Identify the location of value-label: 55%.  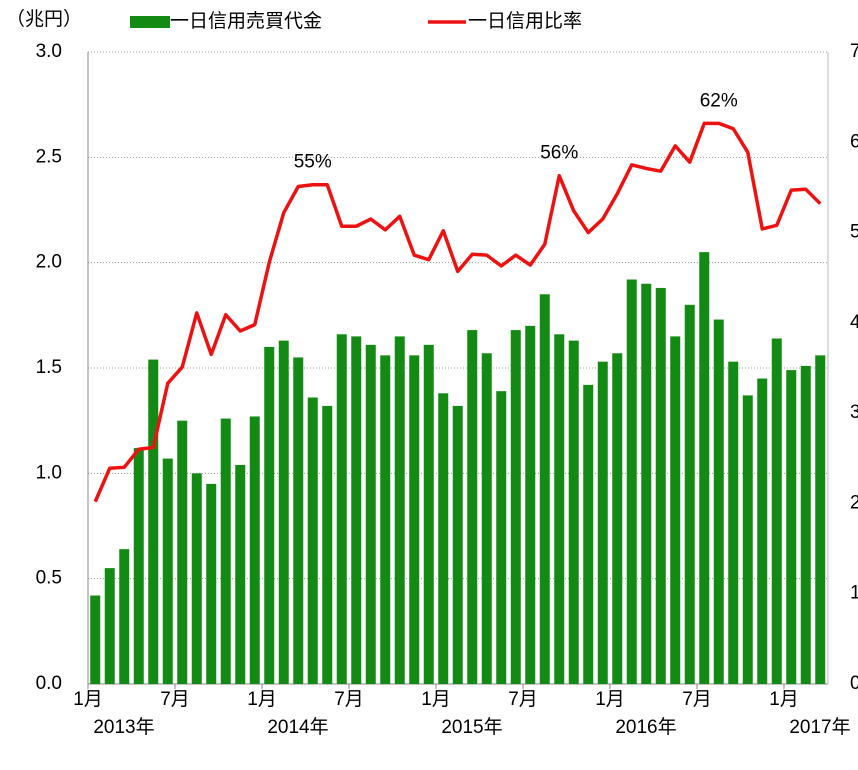
(313, 162).